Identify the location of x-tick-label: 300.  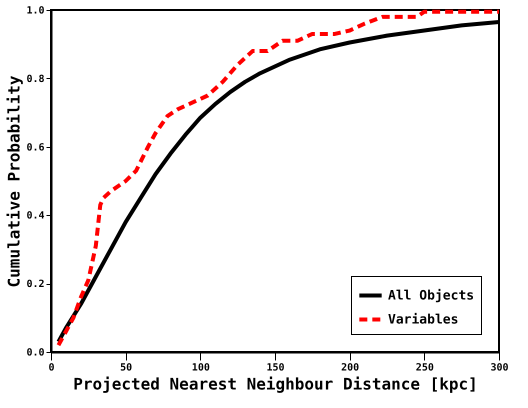
(499, 368).